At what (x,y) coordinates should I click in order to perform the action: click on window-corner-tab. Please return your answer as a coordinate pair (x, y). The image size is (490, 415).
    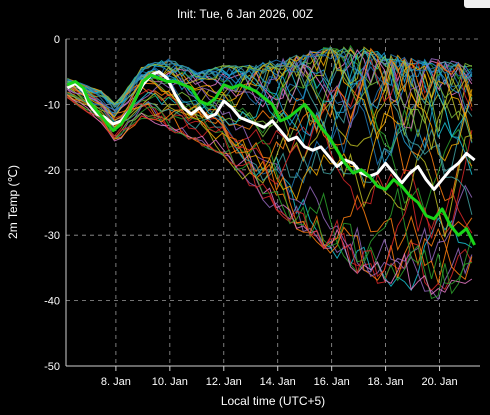
    Looking at the image, I should click on (477, 4).